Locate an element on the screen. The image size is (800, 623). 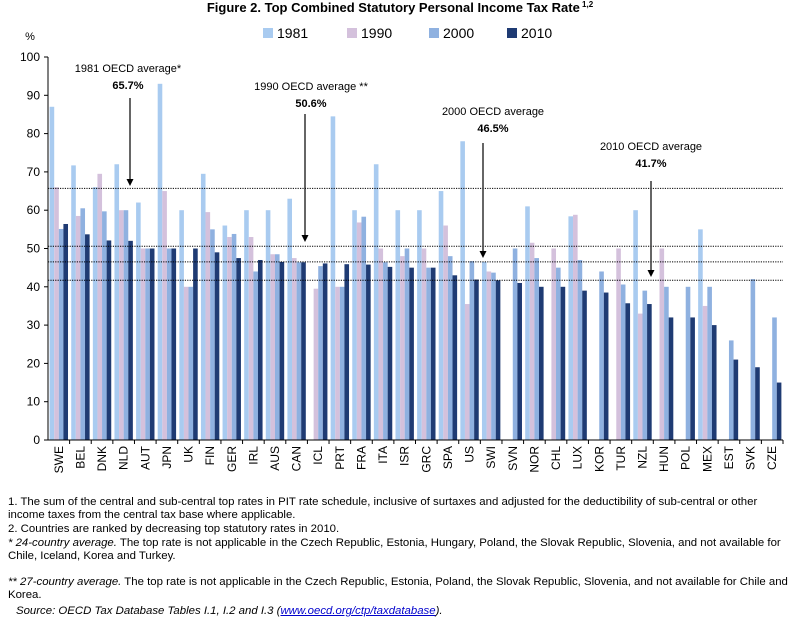
bar-FRA-1981 is located at coordinates (354, 325).